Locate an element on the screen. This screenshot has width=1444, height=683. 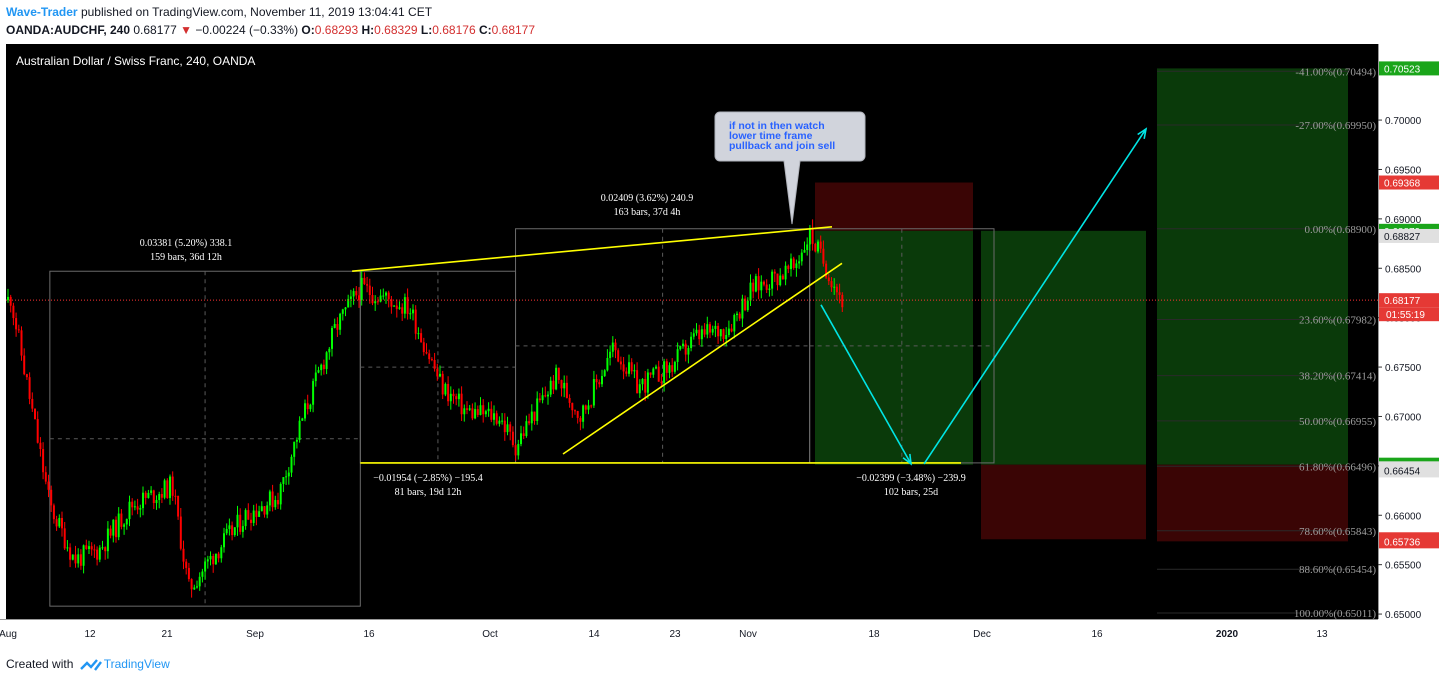
time-tick-label: 14 is located at coordinates (594, 634).